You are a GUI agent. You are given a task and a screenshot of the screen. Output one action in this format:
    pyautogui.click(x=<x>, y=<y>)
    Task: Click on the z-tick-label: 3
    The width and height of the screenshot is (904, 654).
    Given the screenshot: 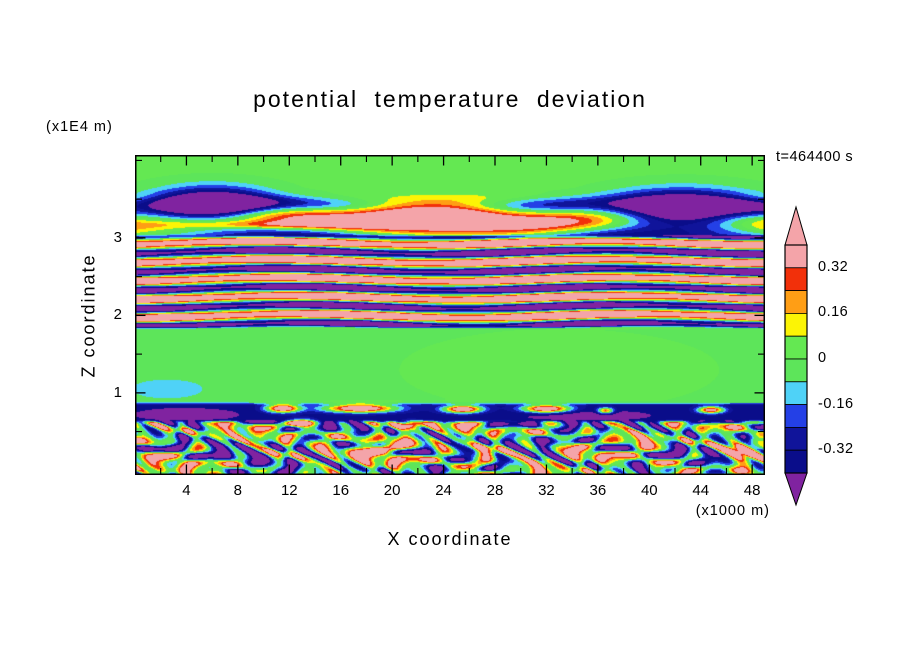 What is the action you would take?
    pyautogui.click(x=117, y=237)
    